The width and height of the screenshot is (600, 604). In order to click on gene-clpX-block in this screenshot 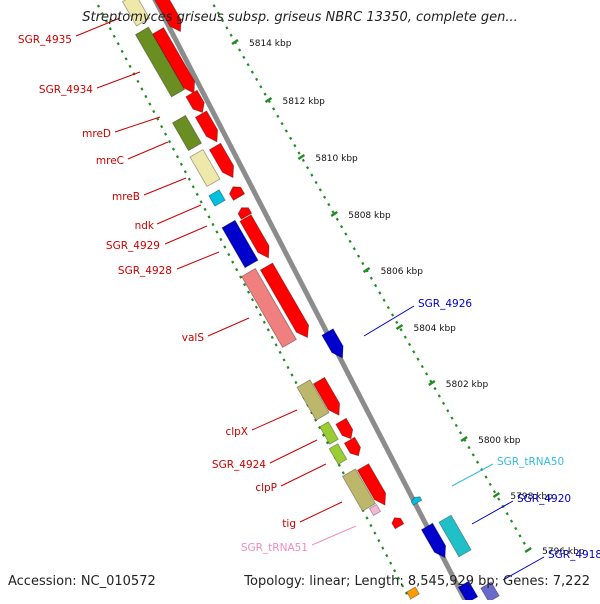, I will do `click(313, 400)`.